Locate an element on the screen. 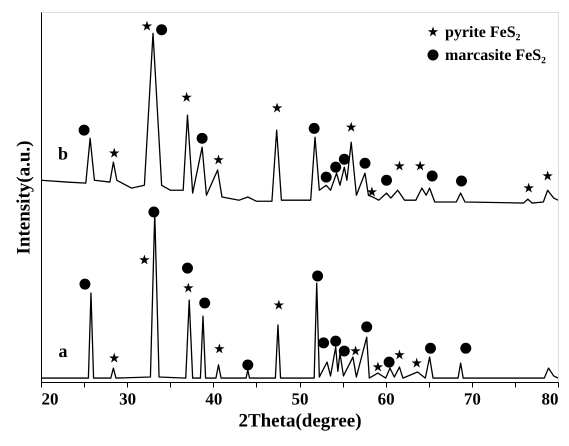 This screenshot has height=446, width=569. series-label: b is located at coordinates (63, 153).